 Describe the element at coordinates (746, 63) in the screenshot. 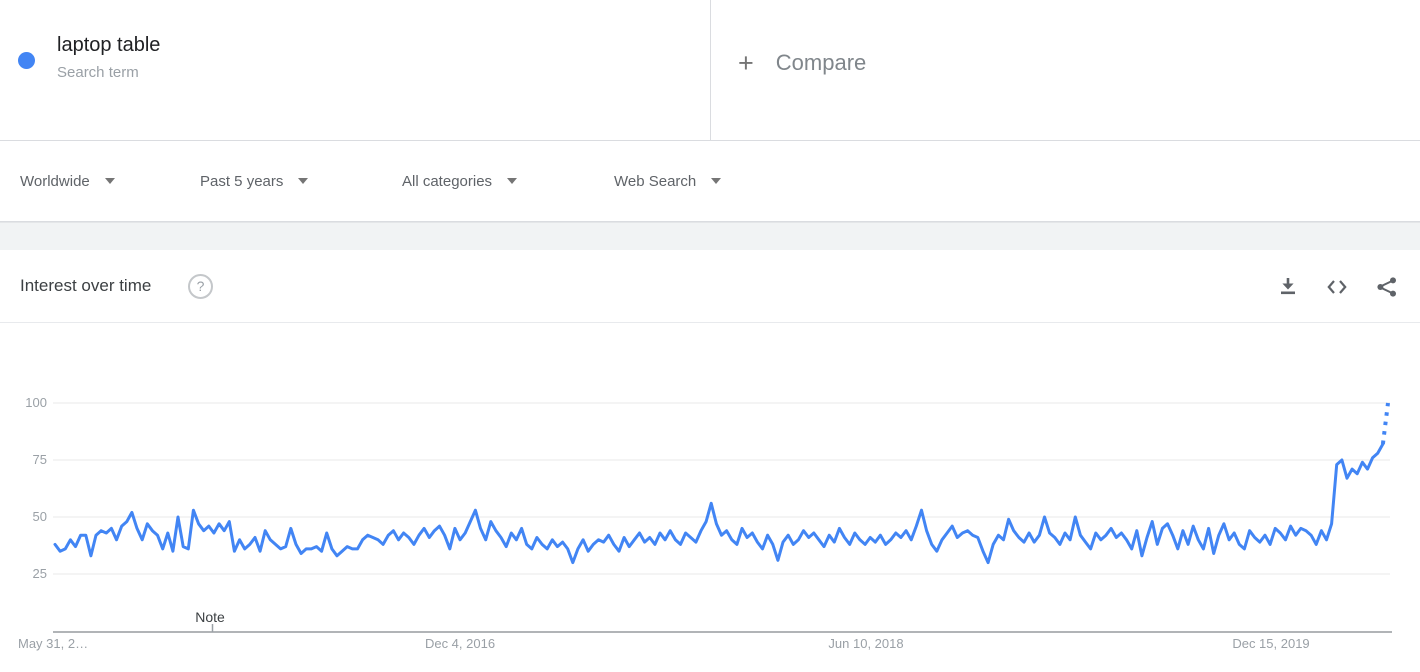

I see `plus-icon: +` at that location.